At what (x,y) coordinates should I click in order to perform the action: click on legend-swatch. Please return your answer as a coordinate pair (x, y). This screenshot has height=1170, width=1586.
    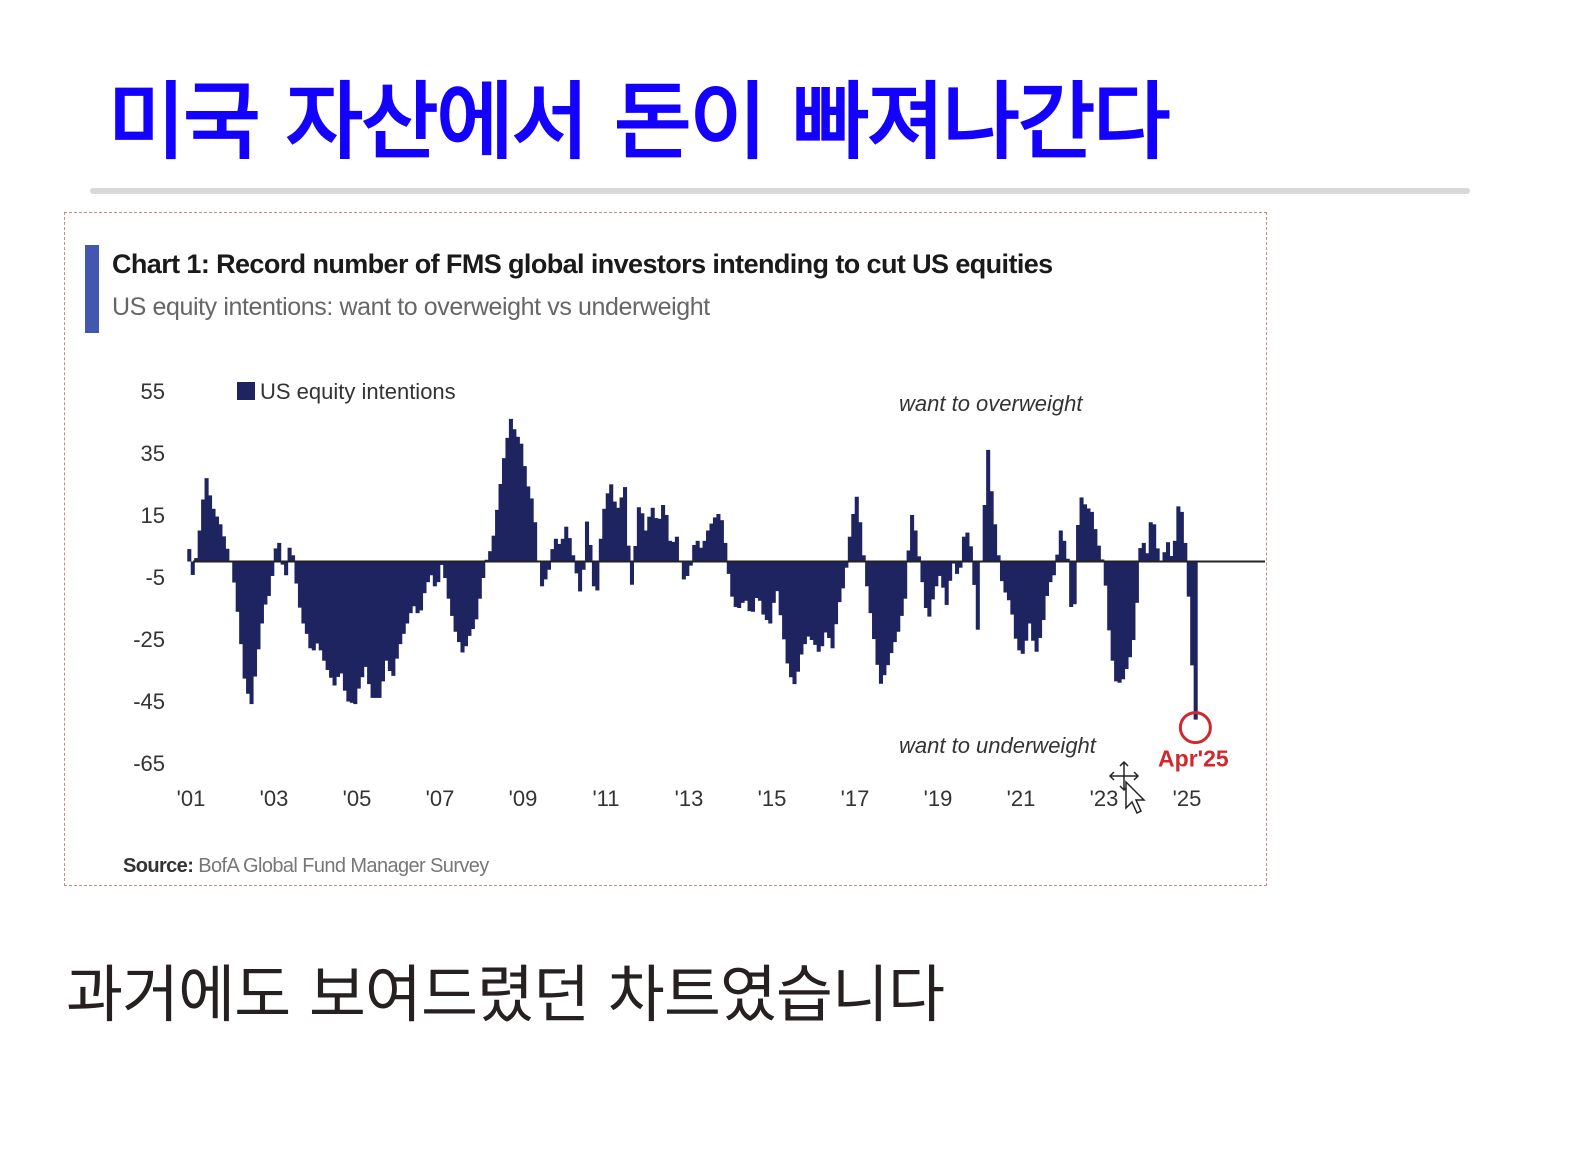
    Looking at the image, I should click on (246, 391).